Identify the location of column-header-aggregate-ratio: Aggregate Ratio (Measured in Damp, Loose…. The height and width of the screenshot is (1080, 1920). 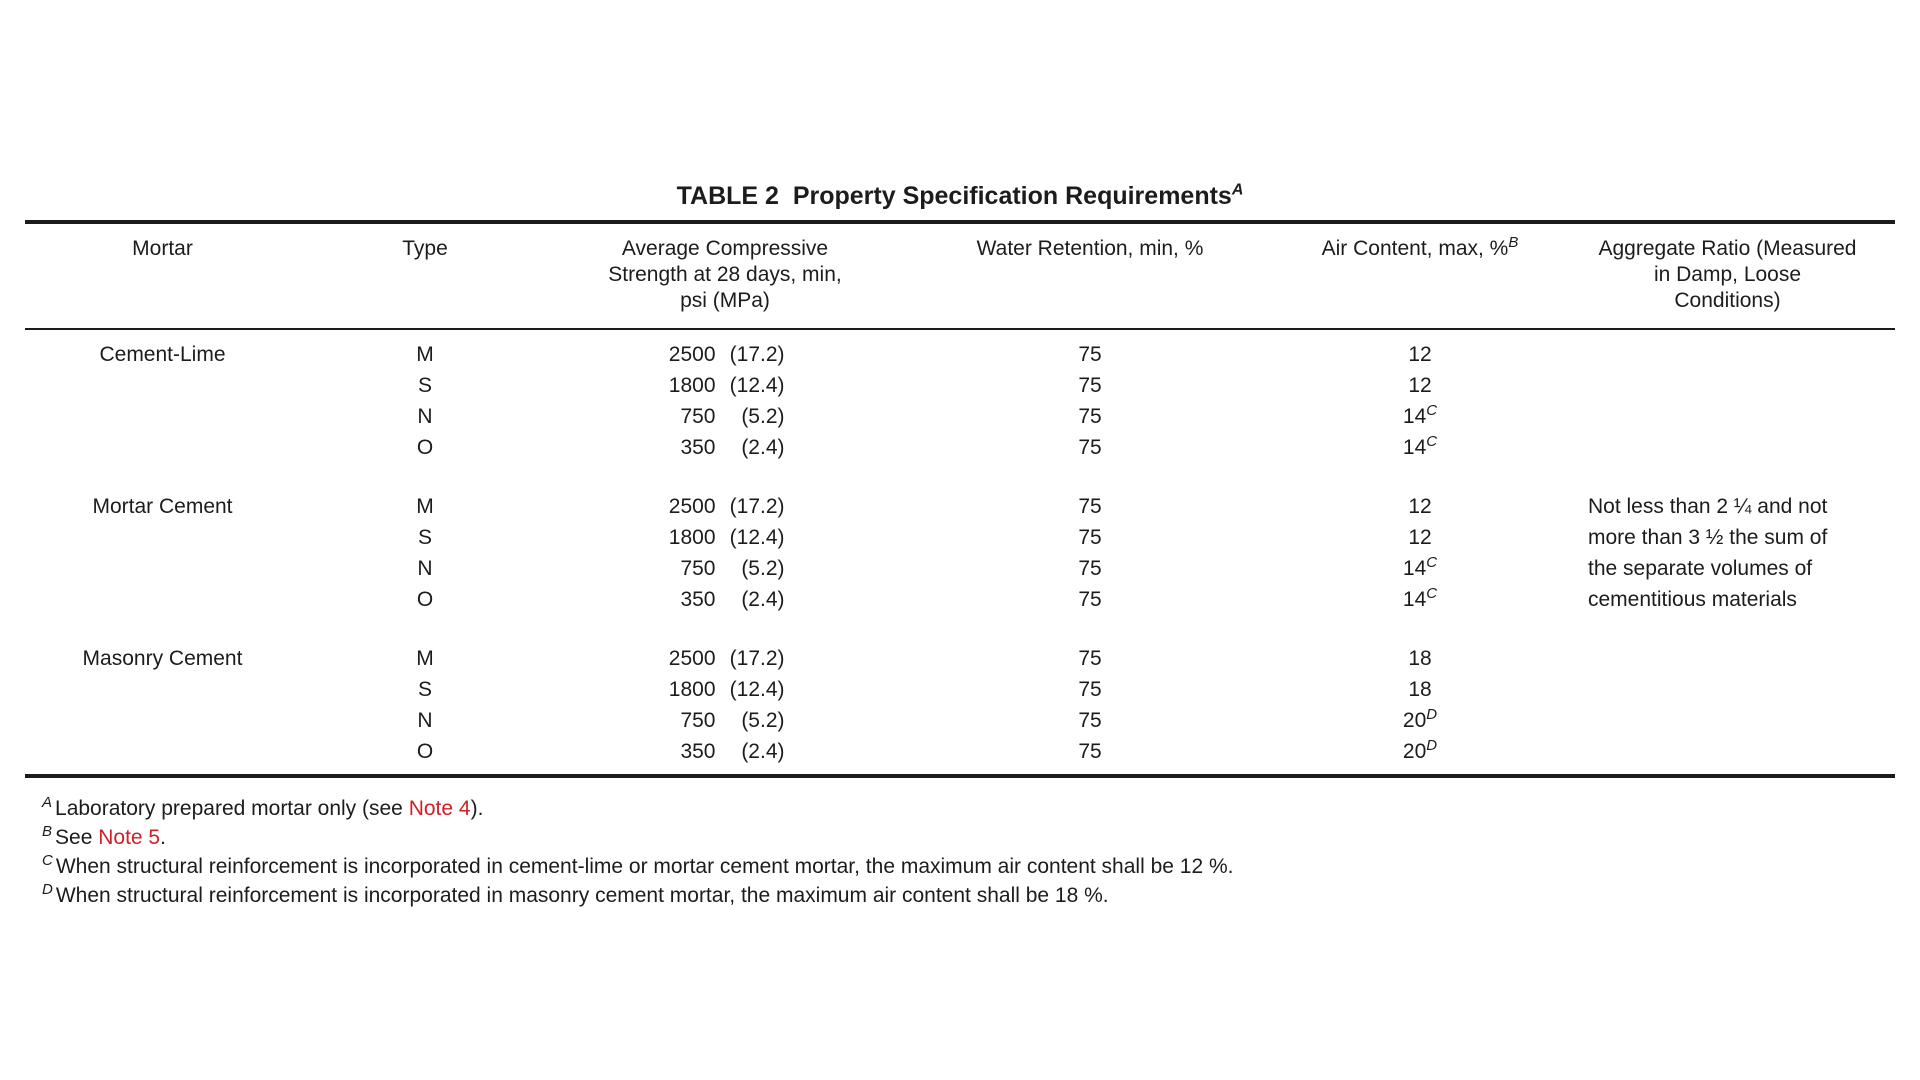
(1727, 276).